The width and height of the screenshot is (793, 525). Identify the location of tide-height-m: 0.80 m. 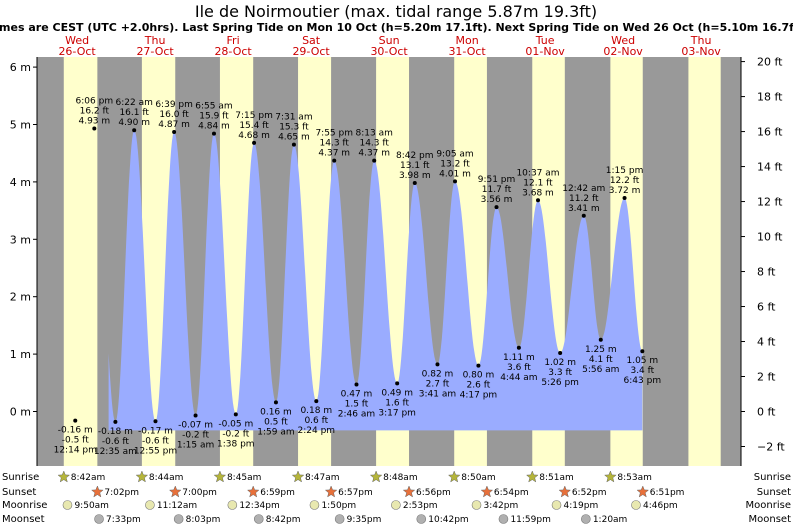
(479, 376).